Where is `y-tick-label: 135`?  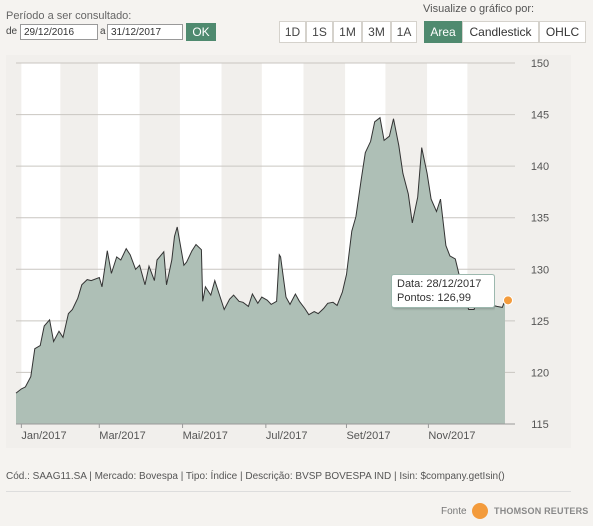
y-tick-label: 135 is located at coordinates (540, 219).